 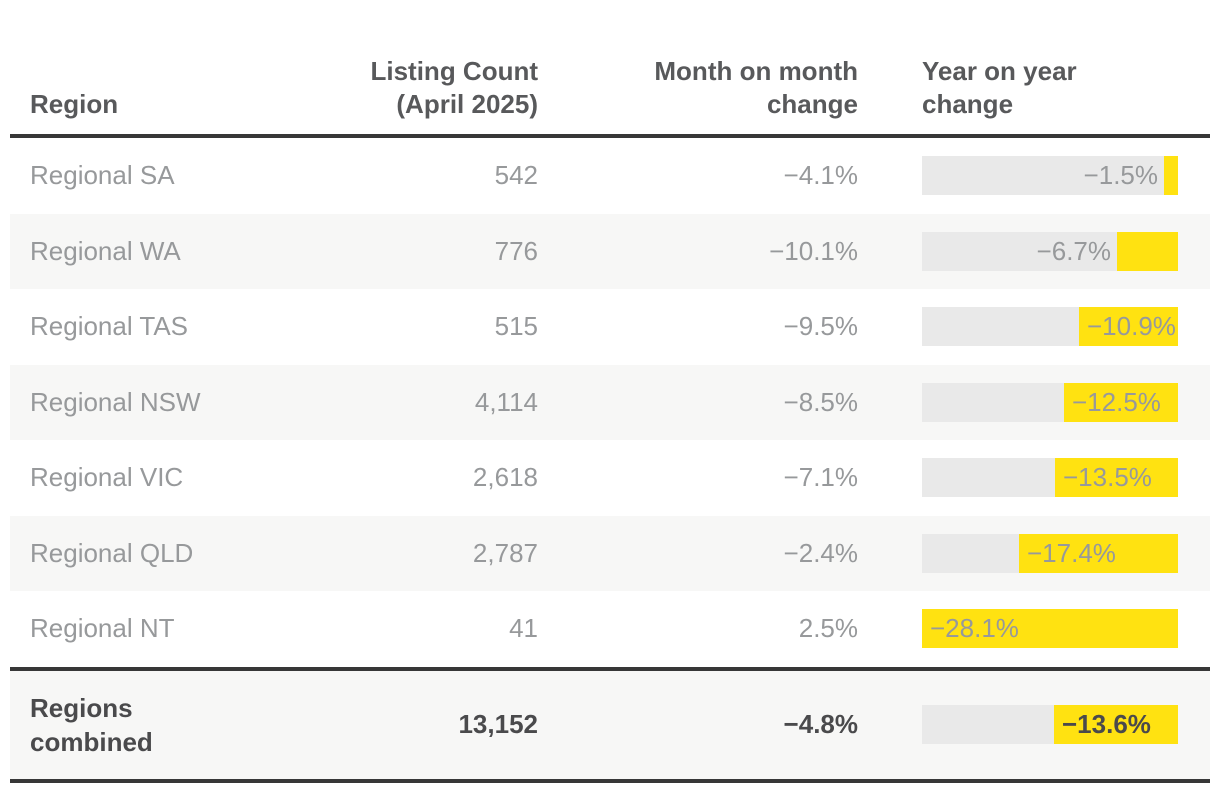 I want to click on total-row: Regions combined 13,152 −4.8% −13.6%, so click(x=610, y=724).